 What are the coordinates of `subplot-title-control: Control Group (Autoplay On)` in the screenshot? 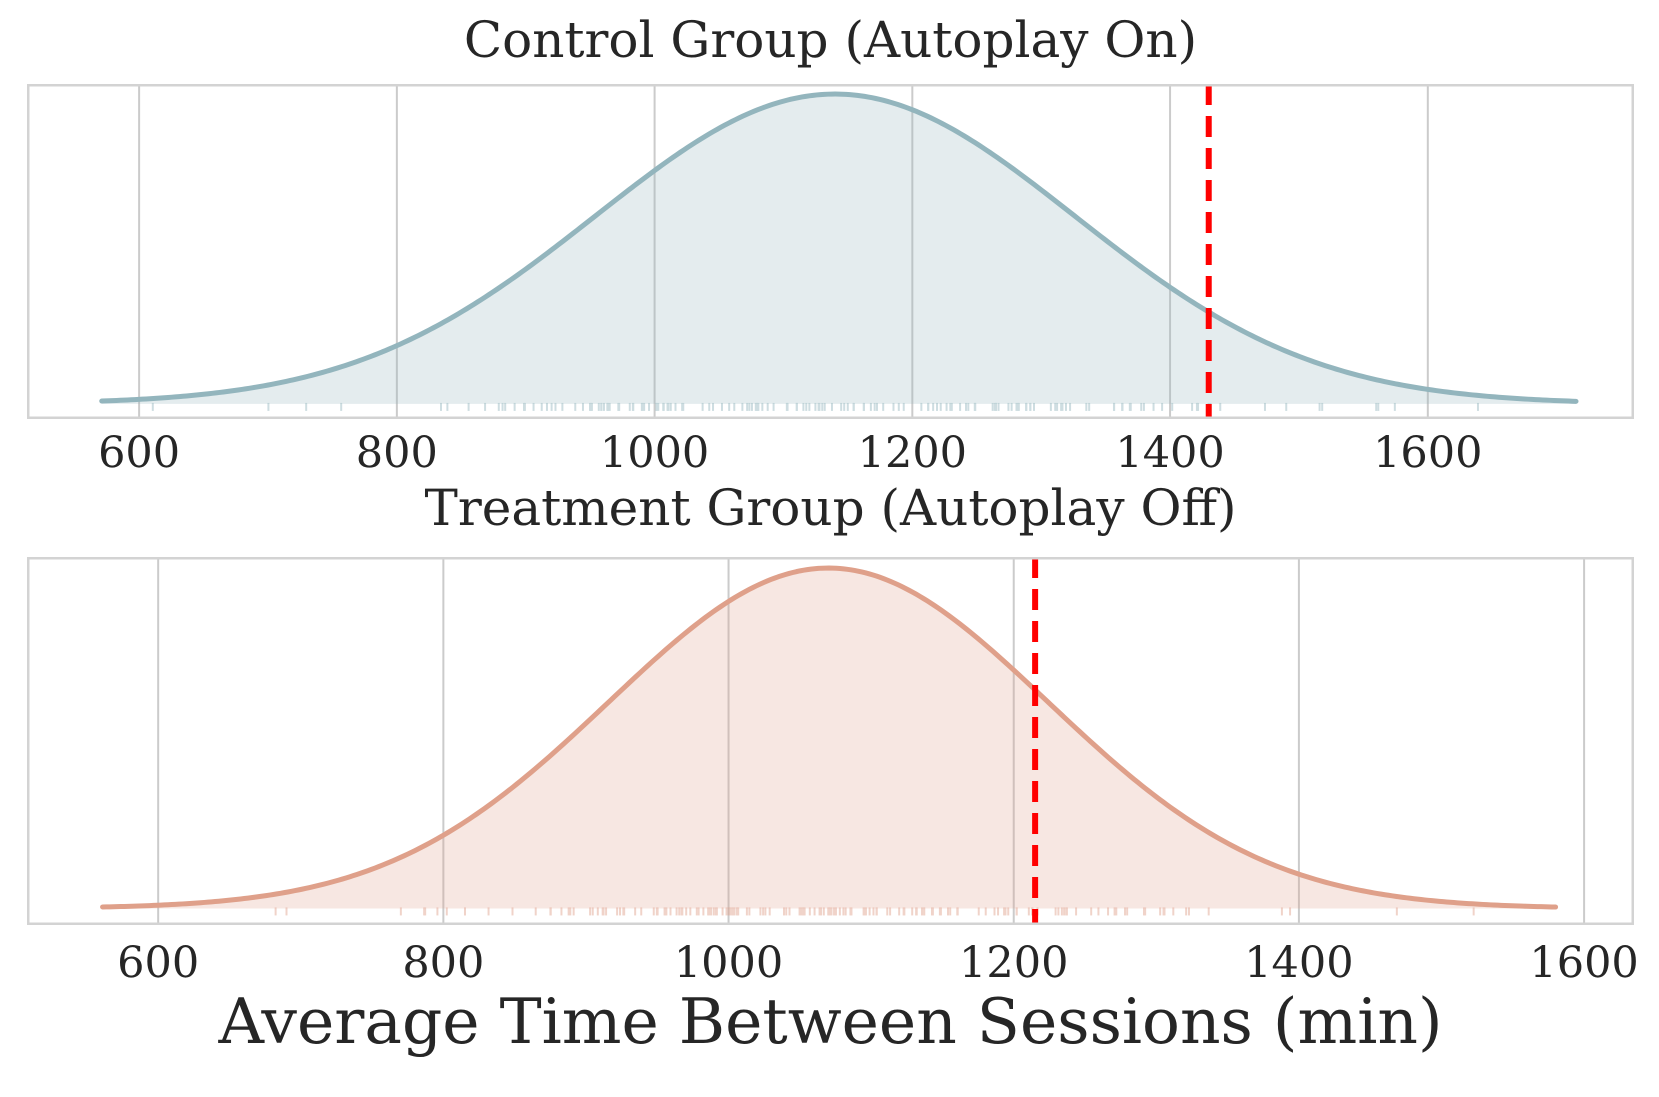 It's located at (830, 40).